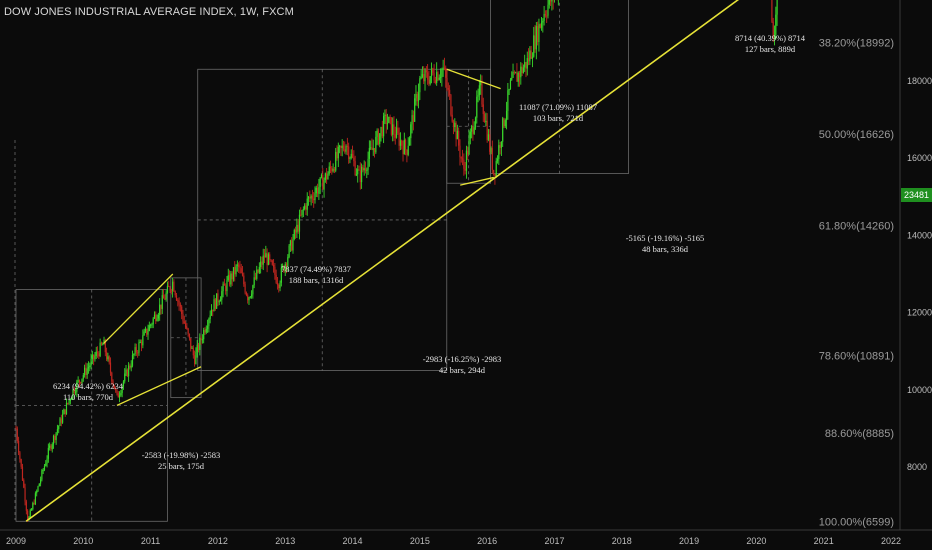 This screenshot has width=932, height=550. I want to click on x-tick-label: 2013, so click(285, 541).